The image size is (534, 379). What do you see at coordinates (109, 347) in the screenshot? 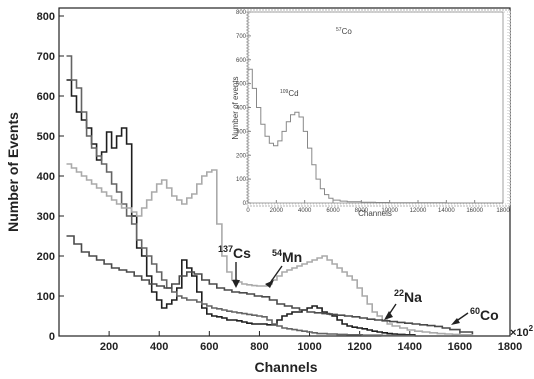
I see `x-tick-label: 200` at bounding box center [109, 347].